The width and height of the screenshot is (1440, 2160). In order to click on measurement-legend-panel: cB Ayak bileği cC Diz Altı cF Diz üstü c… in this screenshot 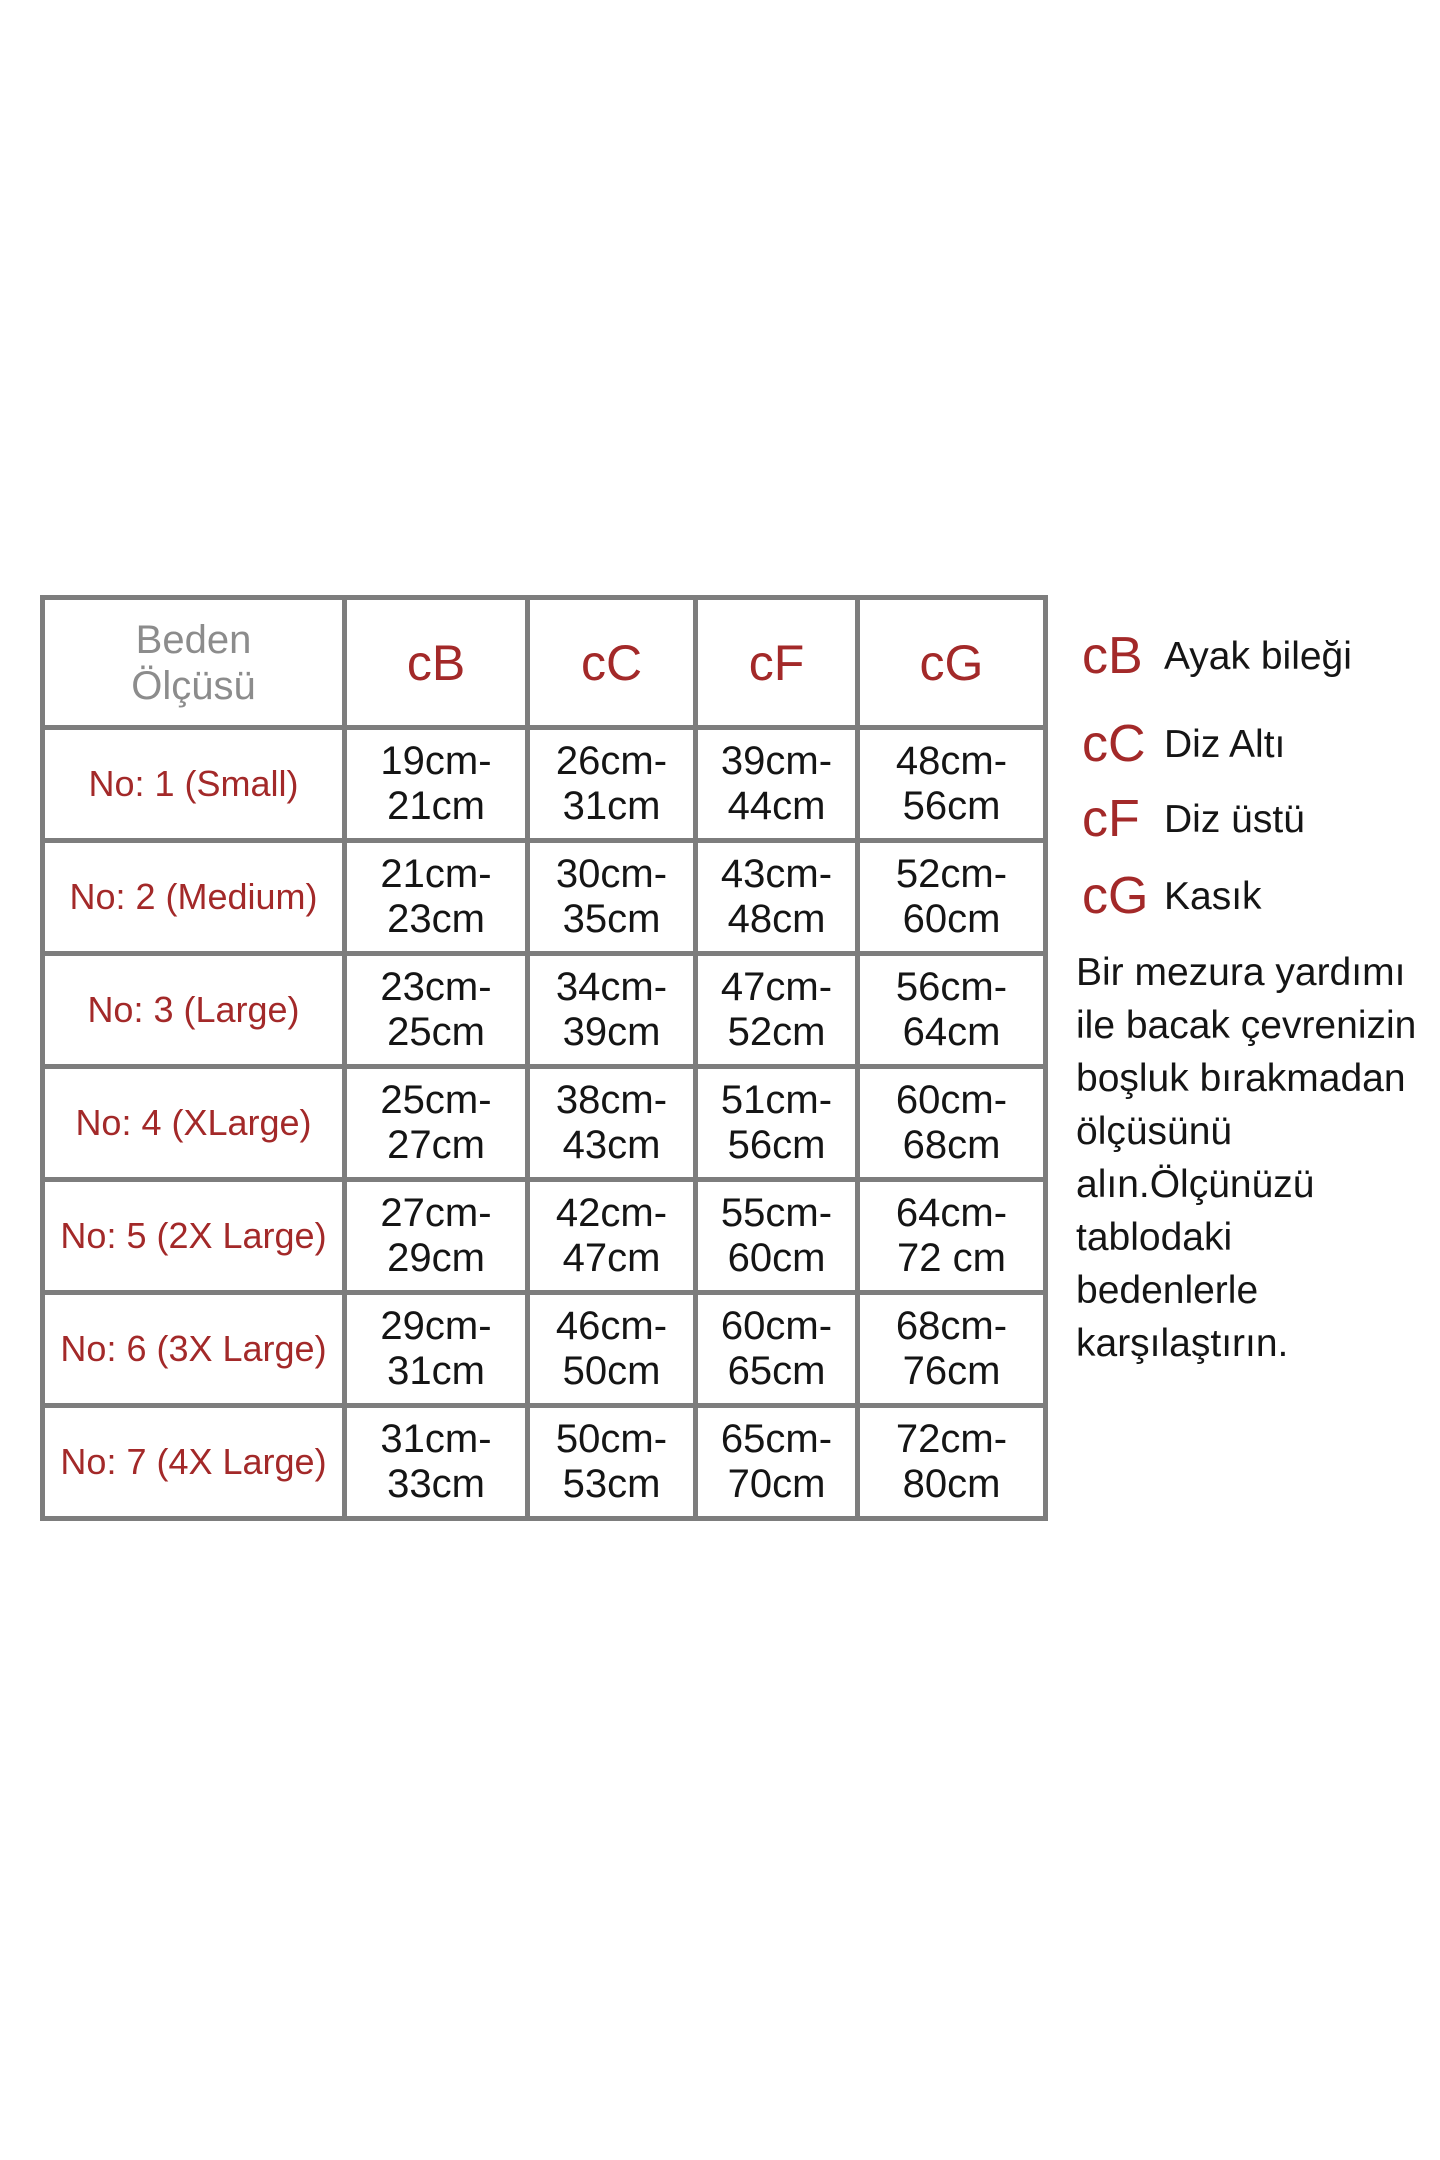, I will do `click(1256, 1030)`.